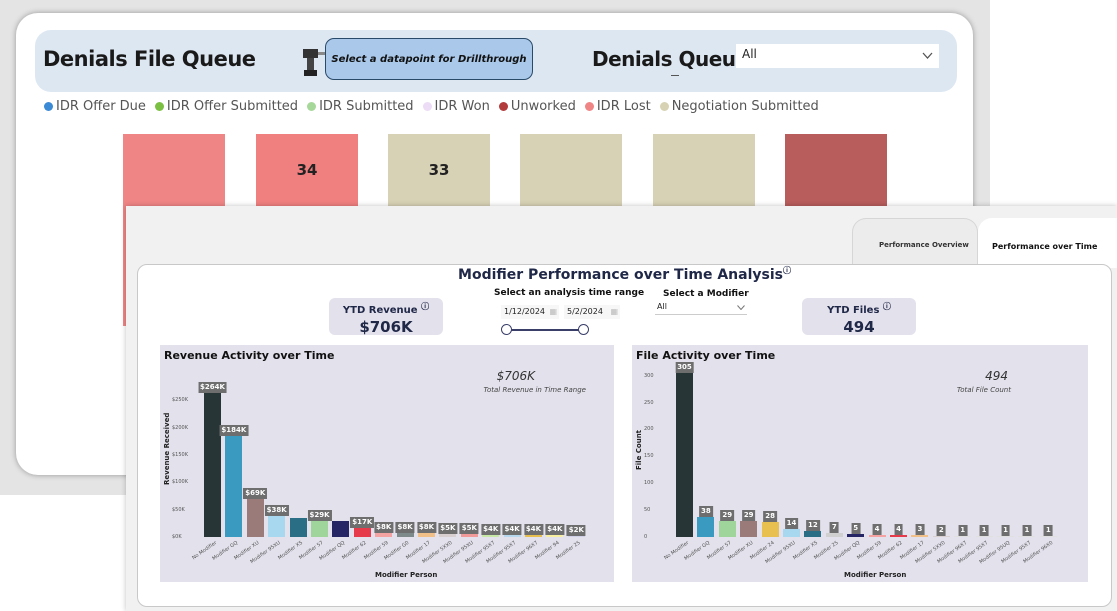 The height and width of the screenshot is (611, 1117). I want to click on bar-data-label: 28, so click(770, 516).